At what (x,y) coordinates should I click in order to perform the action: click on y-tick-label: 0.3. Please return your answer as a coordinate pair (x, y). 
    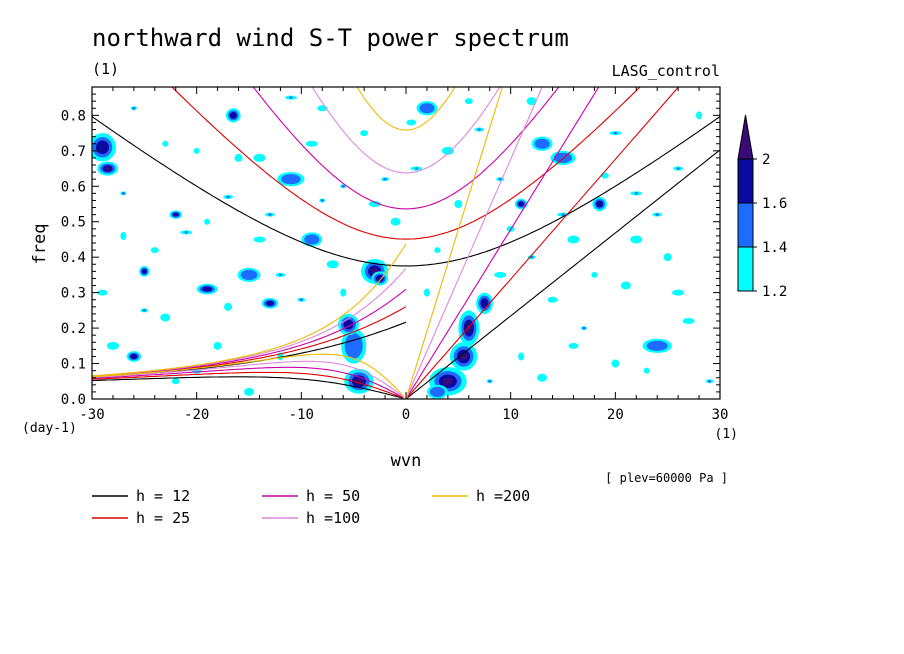
    Looking at the image, I should click on (73, 294).